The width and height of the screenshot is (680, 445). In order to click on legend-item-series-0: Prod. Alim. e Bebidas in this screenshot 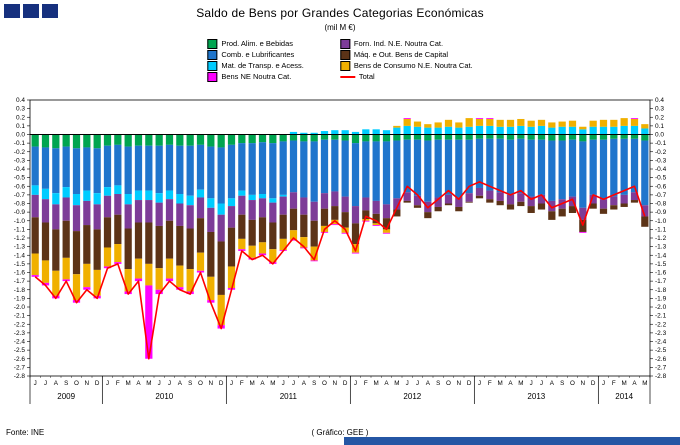, I will do `click(255, 43)`.